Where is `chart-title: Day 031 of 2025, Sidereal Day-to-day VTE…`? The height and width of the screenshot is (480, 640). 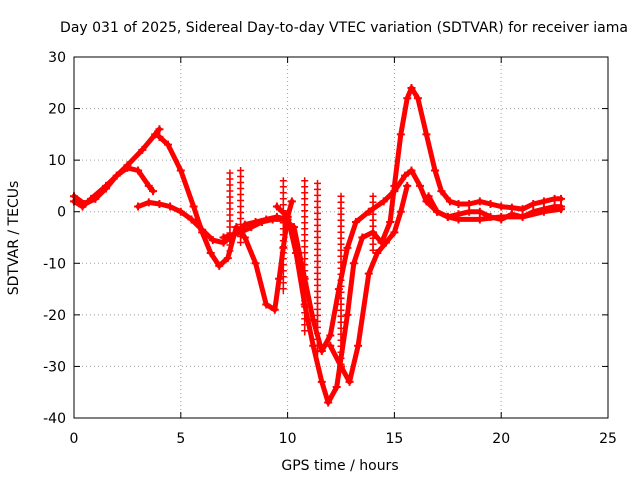 chart-title: Day 031 of 2025, Sidereal Day-to-day VTE… is located at coordinates (344, 28).